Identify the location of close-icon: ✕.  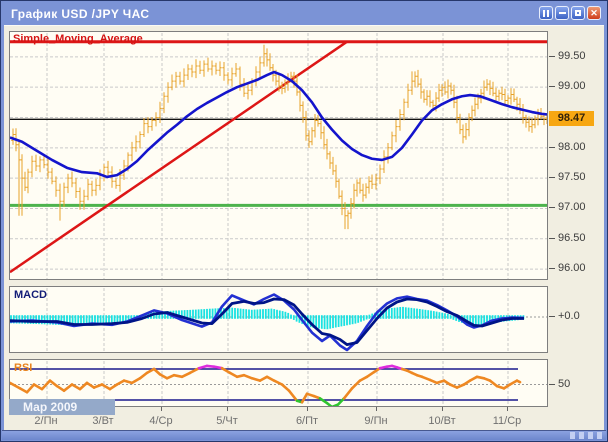
(594, 12).